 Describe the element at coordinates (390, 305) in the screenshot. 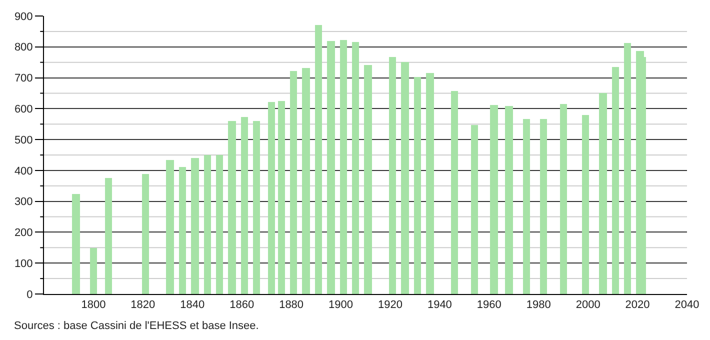

I see `x-tick-label: 1920` at that location.